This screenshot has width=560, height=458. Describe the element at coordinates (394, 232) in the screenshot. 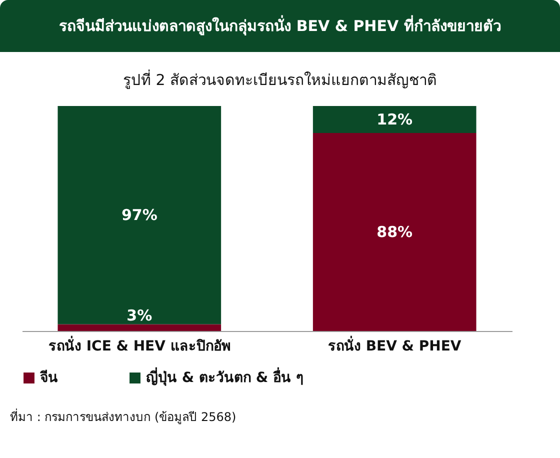

I see `data-label: 88%` at that location.